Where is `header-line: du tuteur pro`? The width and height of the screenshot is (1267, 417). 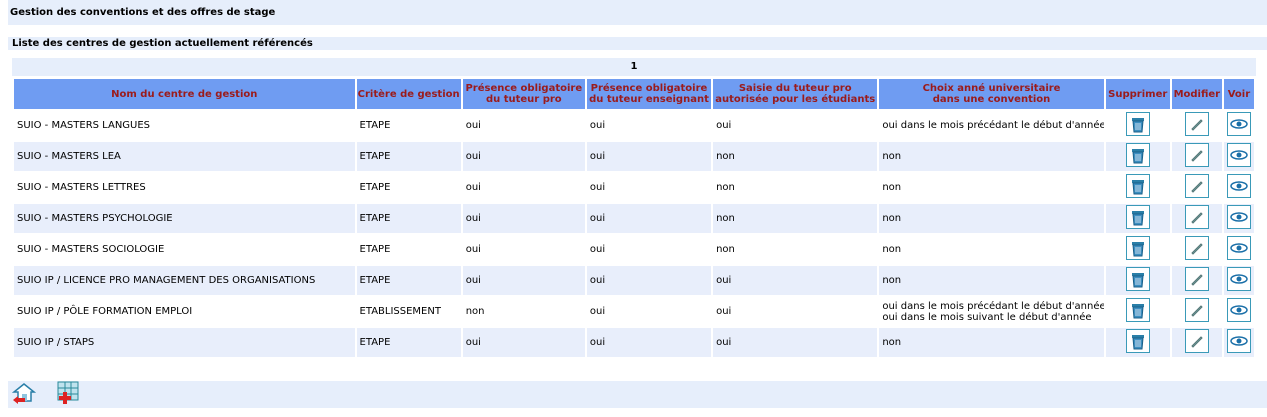
header-line: du tuteur pro is located at coordinates (523, 99).